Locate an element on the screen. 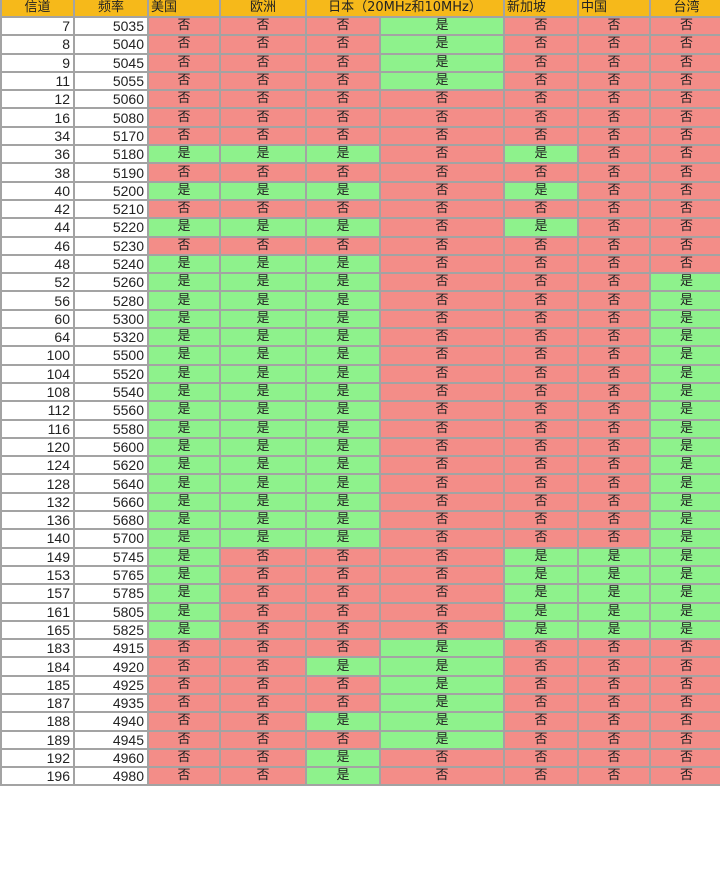  cell-frequency: 4915 is located at coordinates (111, 648).